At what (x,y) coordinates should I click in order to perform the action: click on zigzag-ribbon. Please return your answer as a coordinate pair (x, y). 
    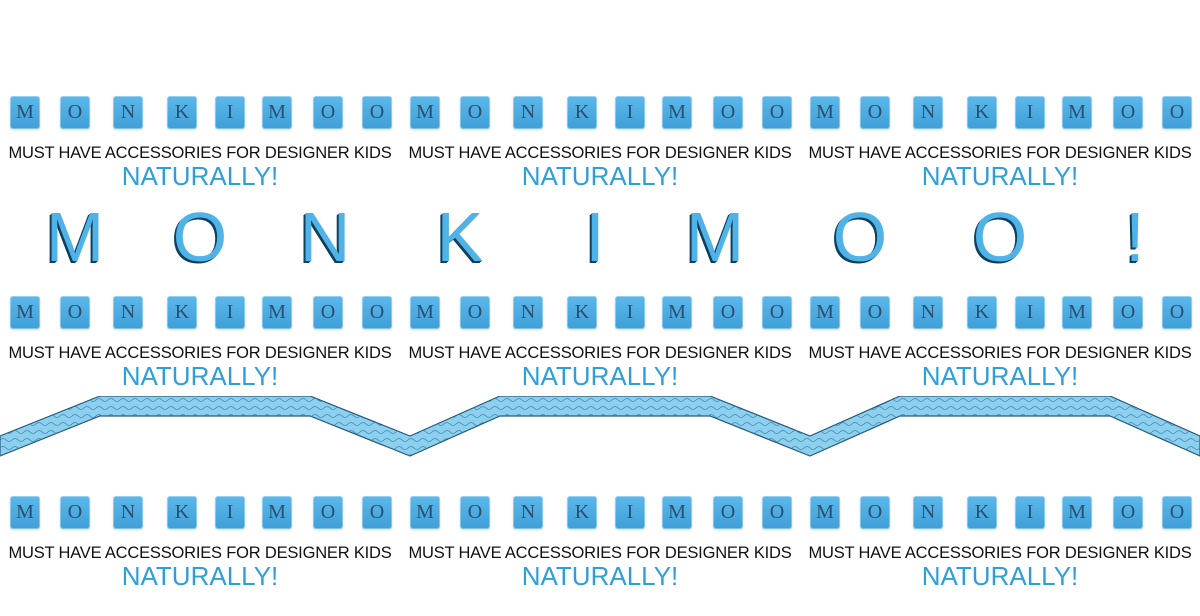
    Looking at the image, I should click on (600, 426).